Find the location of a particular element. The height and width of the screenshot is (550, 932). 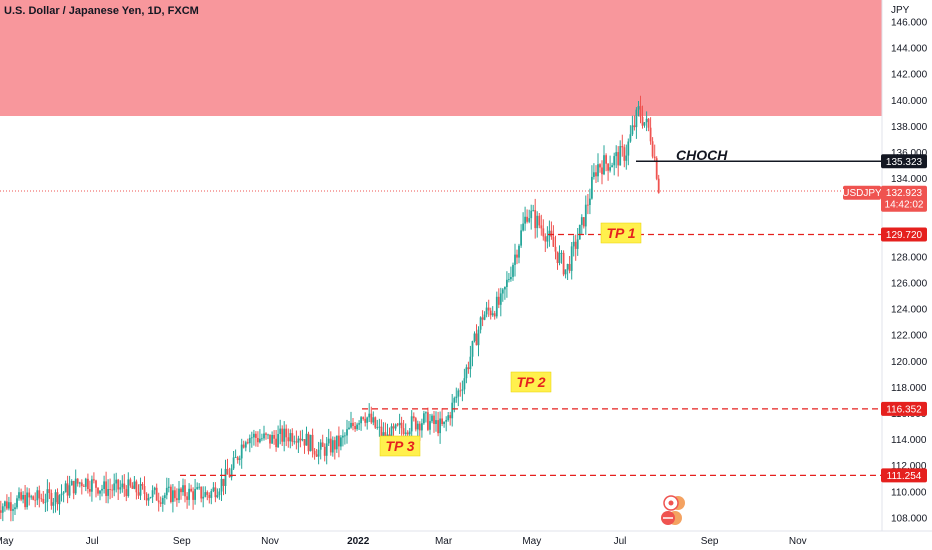

time-axis: May Jul Sep Nov 2022 Mar May Jul Sep Nov is located at coordinates (403, 541).